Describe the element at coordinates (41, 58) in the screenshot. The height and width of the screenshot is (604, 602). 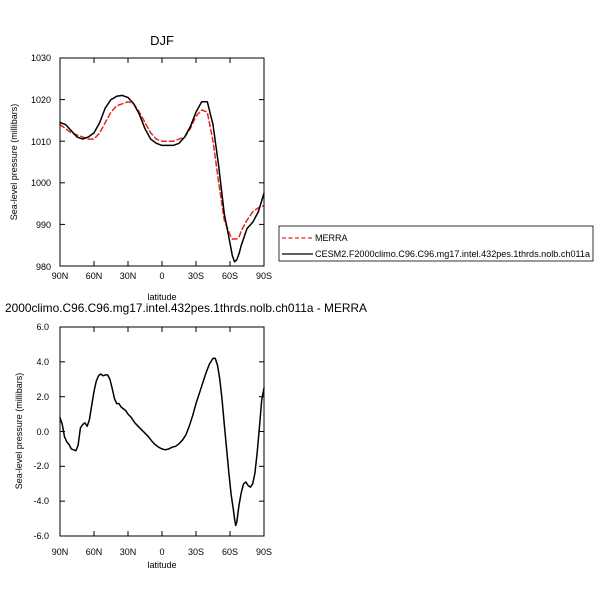
I see `top-ytick-label-1030: 1030` at that location.